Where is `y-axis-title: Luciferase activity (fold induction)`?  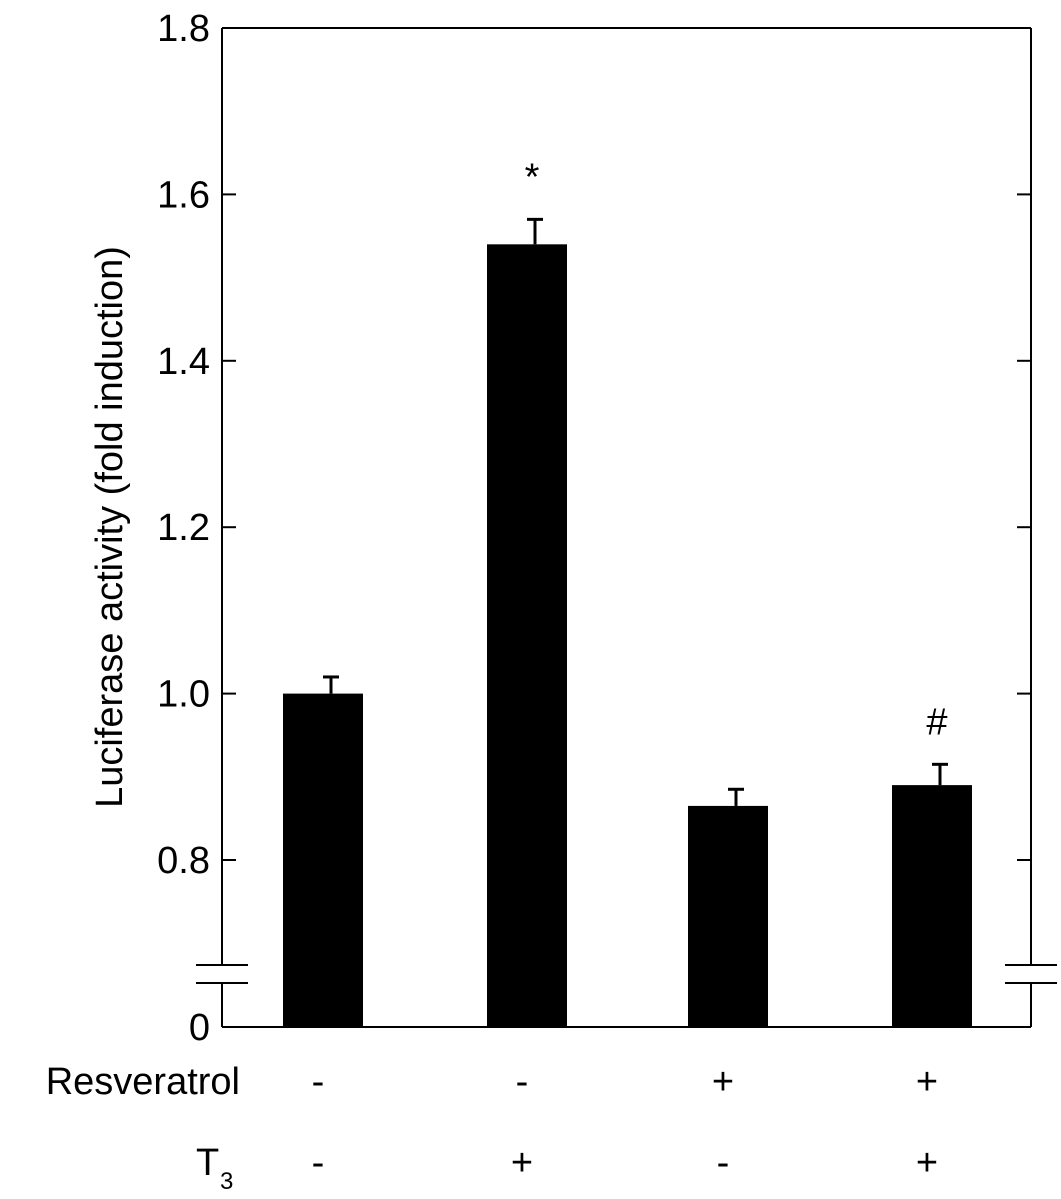
y-axis-title: Luciferase activity (fold induction) is located at coordinates (110, 527).